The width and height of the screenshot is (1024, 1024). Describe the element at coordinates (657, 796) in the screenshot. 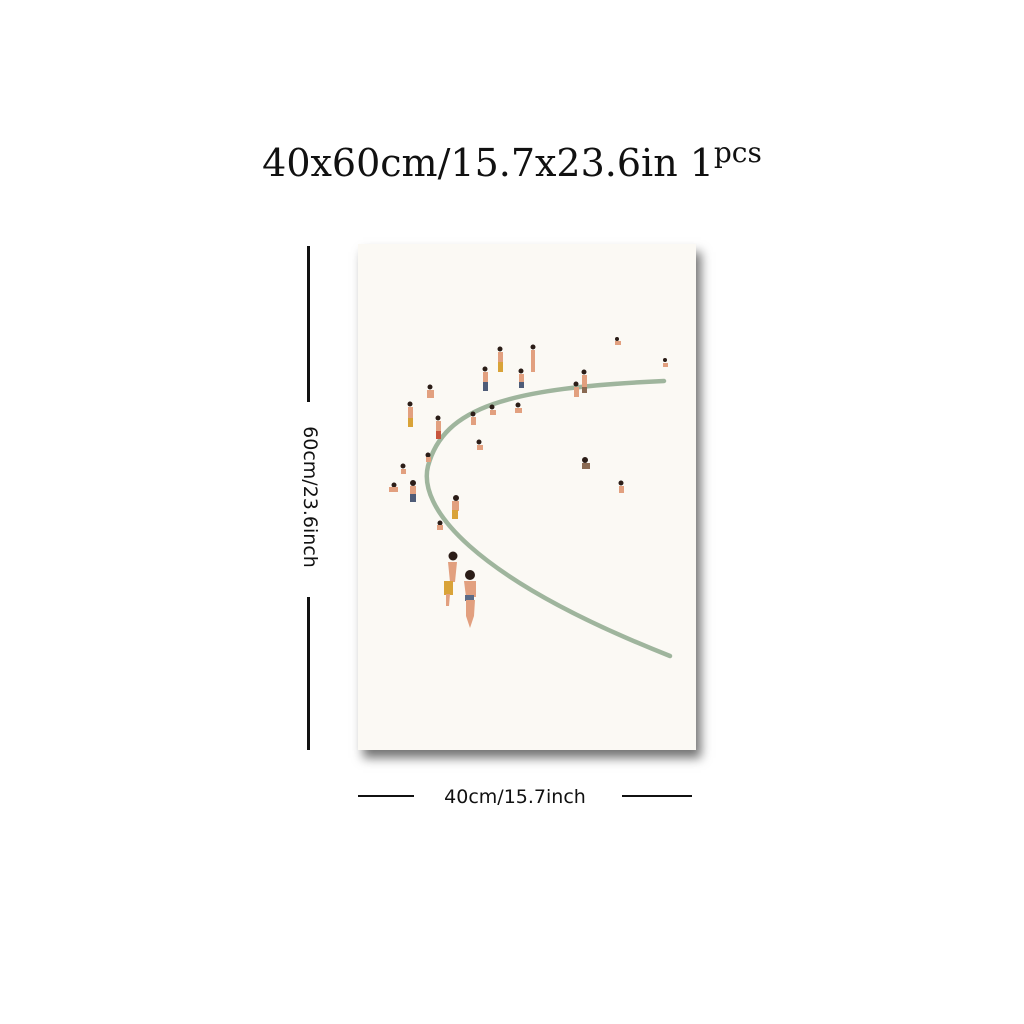

I see `width-dimension-line-right` at that location.